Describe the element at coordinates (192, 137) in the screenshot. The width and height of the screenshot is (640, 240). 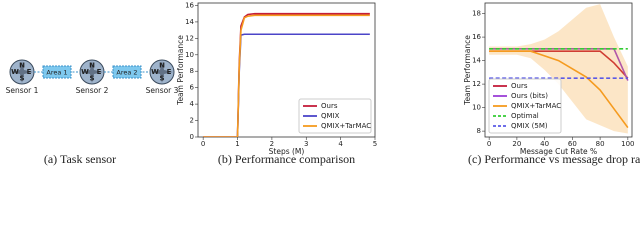
I see `y-tick-label: 0` at that location.